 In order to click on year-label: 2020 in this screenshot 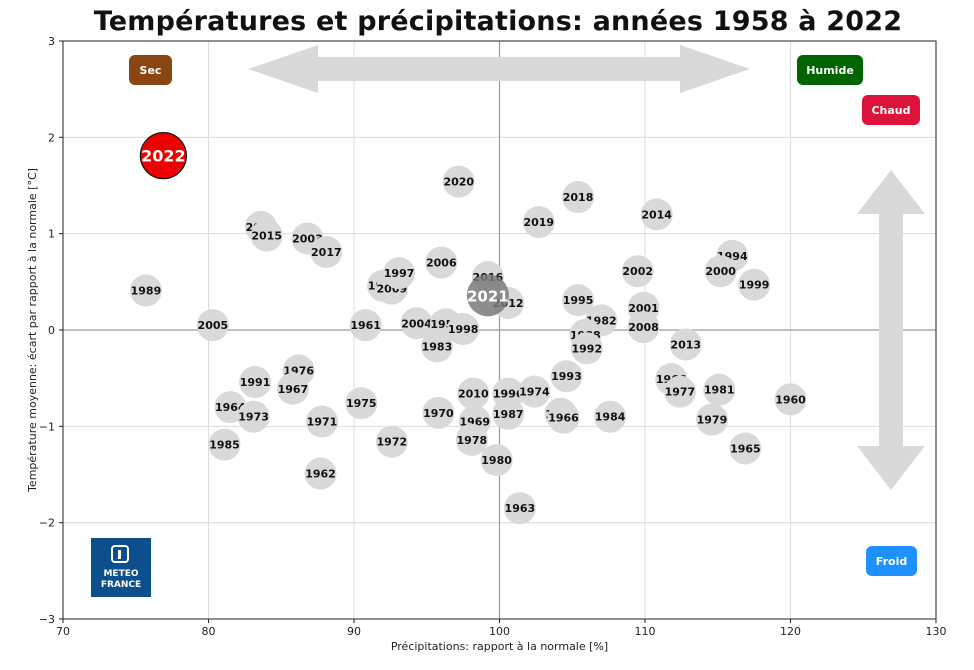, I will do `click(458, 182)`.